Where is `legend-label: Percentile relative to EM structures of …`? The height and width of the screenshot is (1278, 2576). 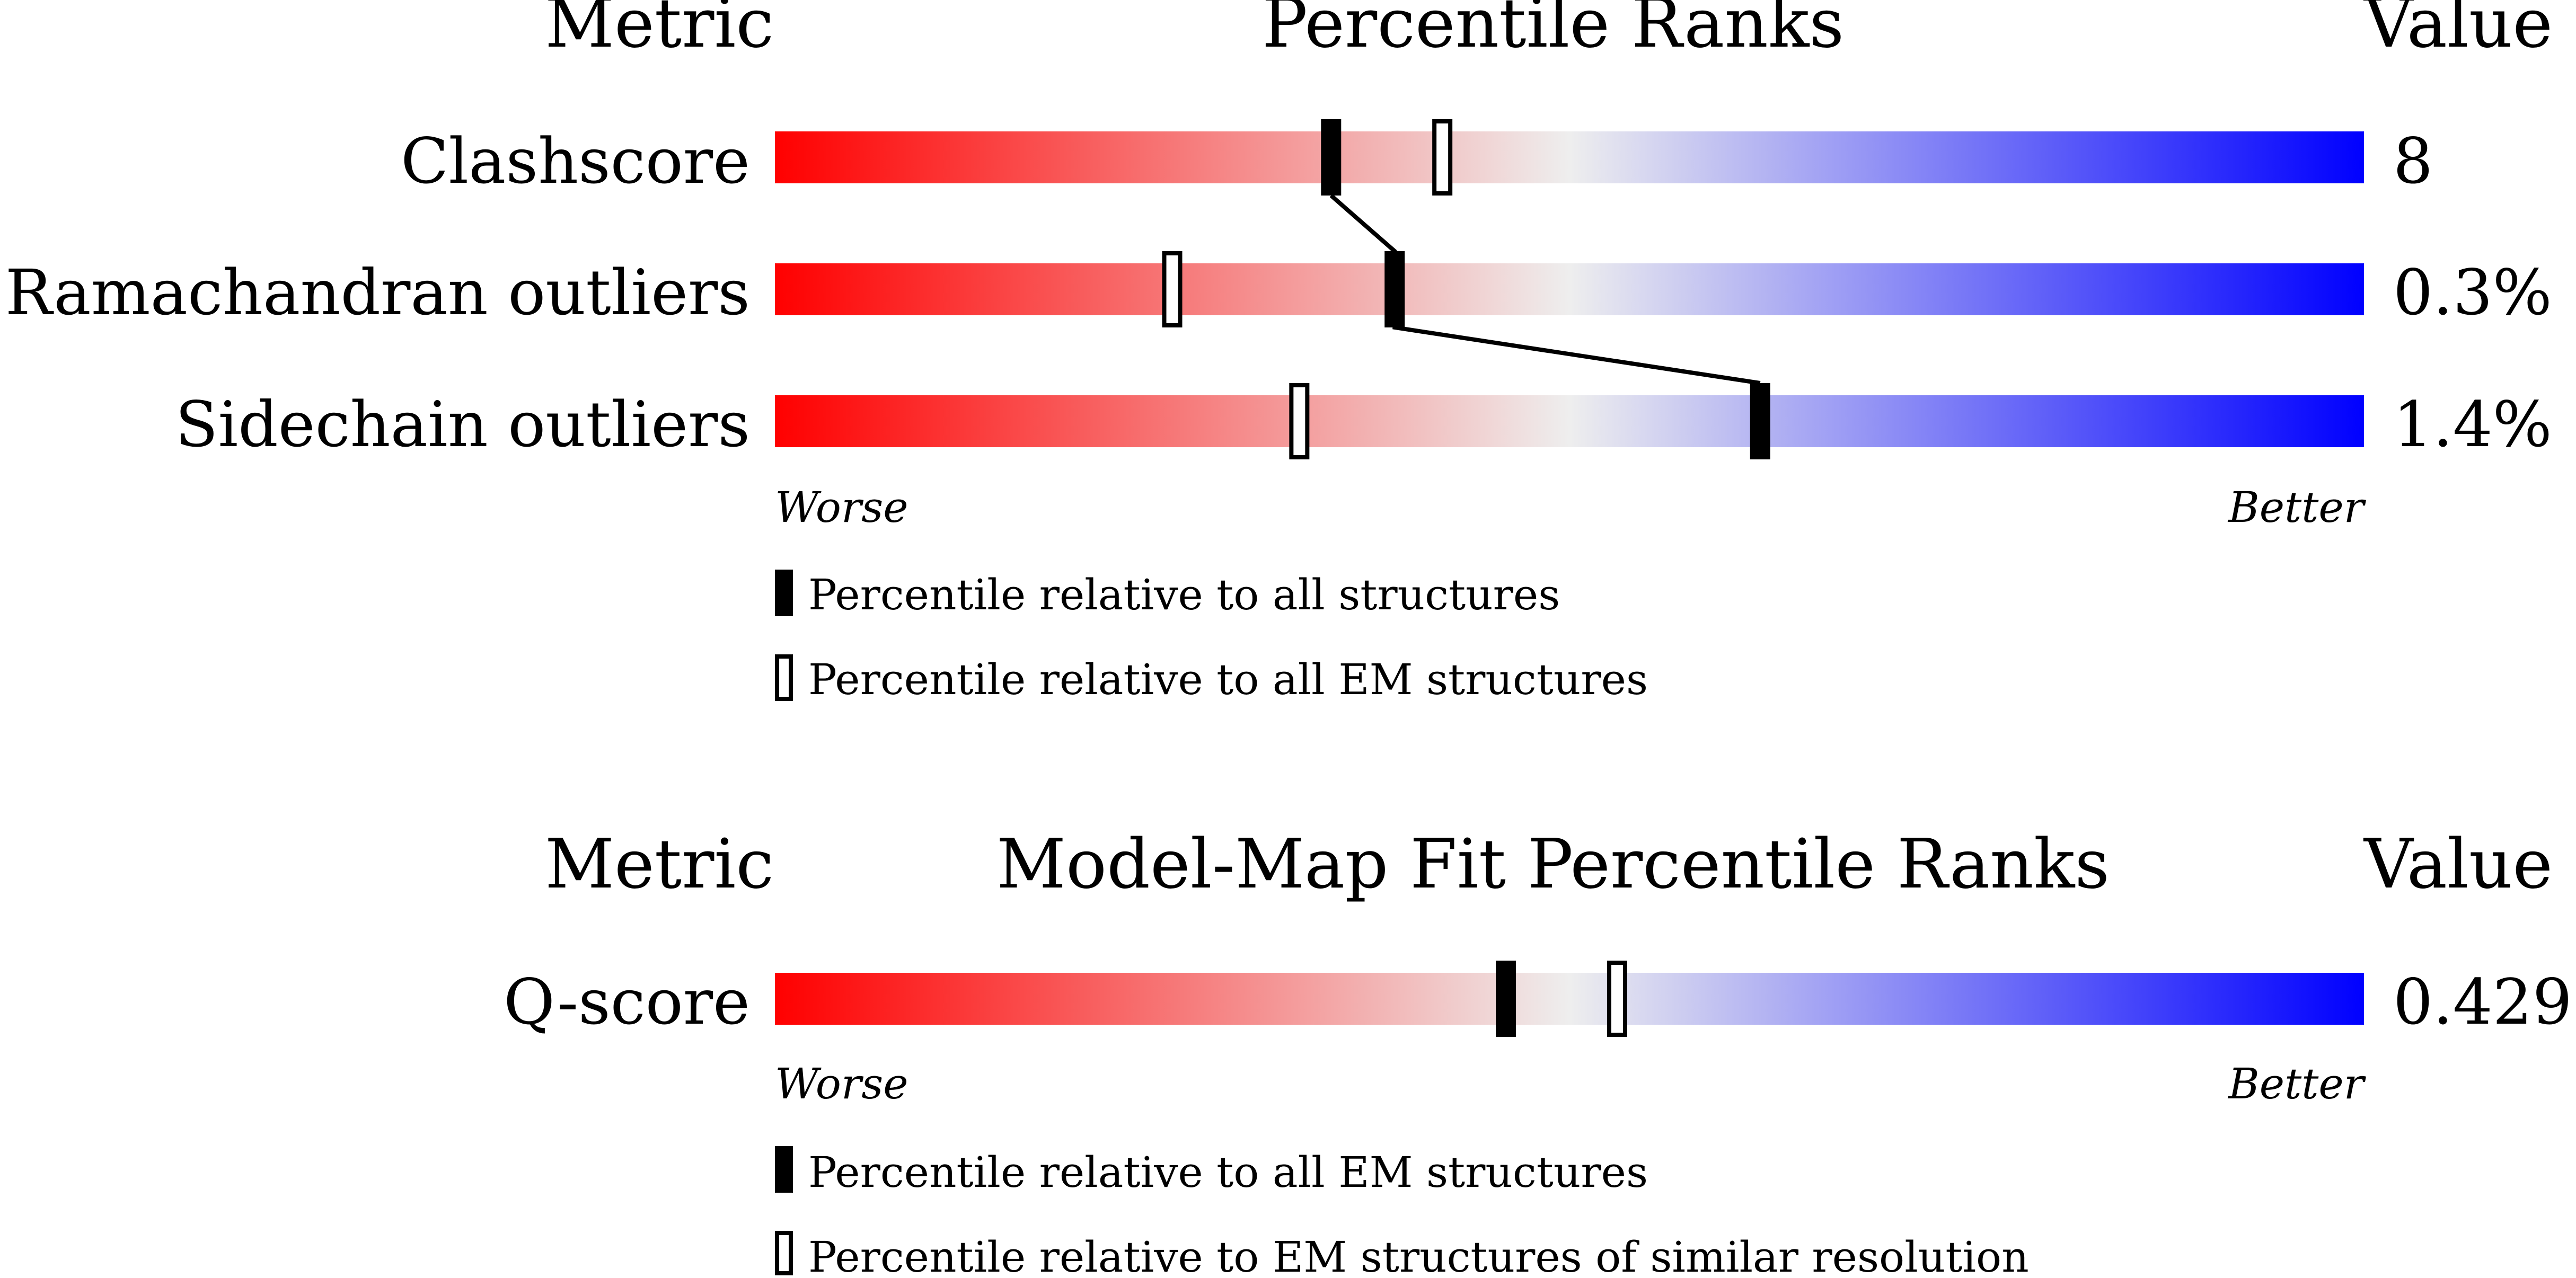
legend-label: Percentile relative to EM structures of … is located at coordinates (1418, 1255).